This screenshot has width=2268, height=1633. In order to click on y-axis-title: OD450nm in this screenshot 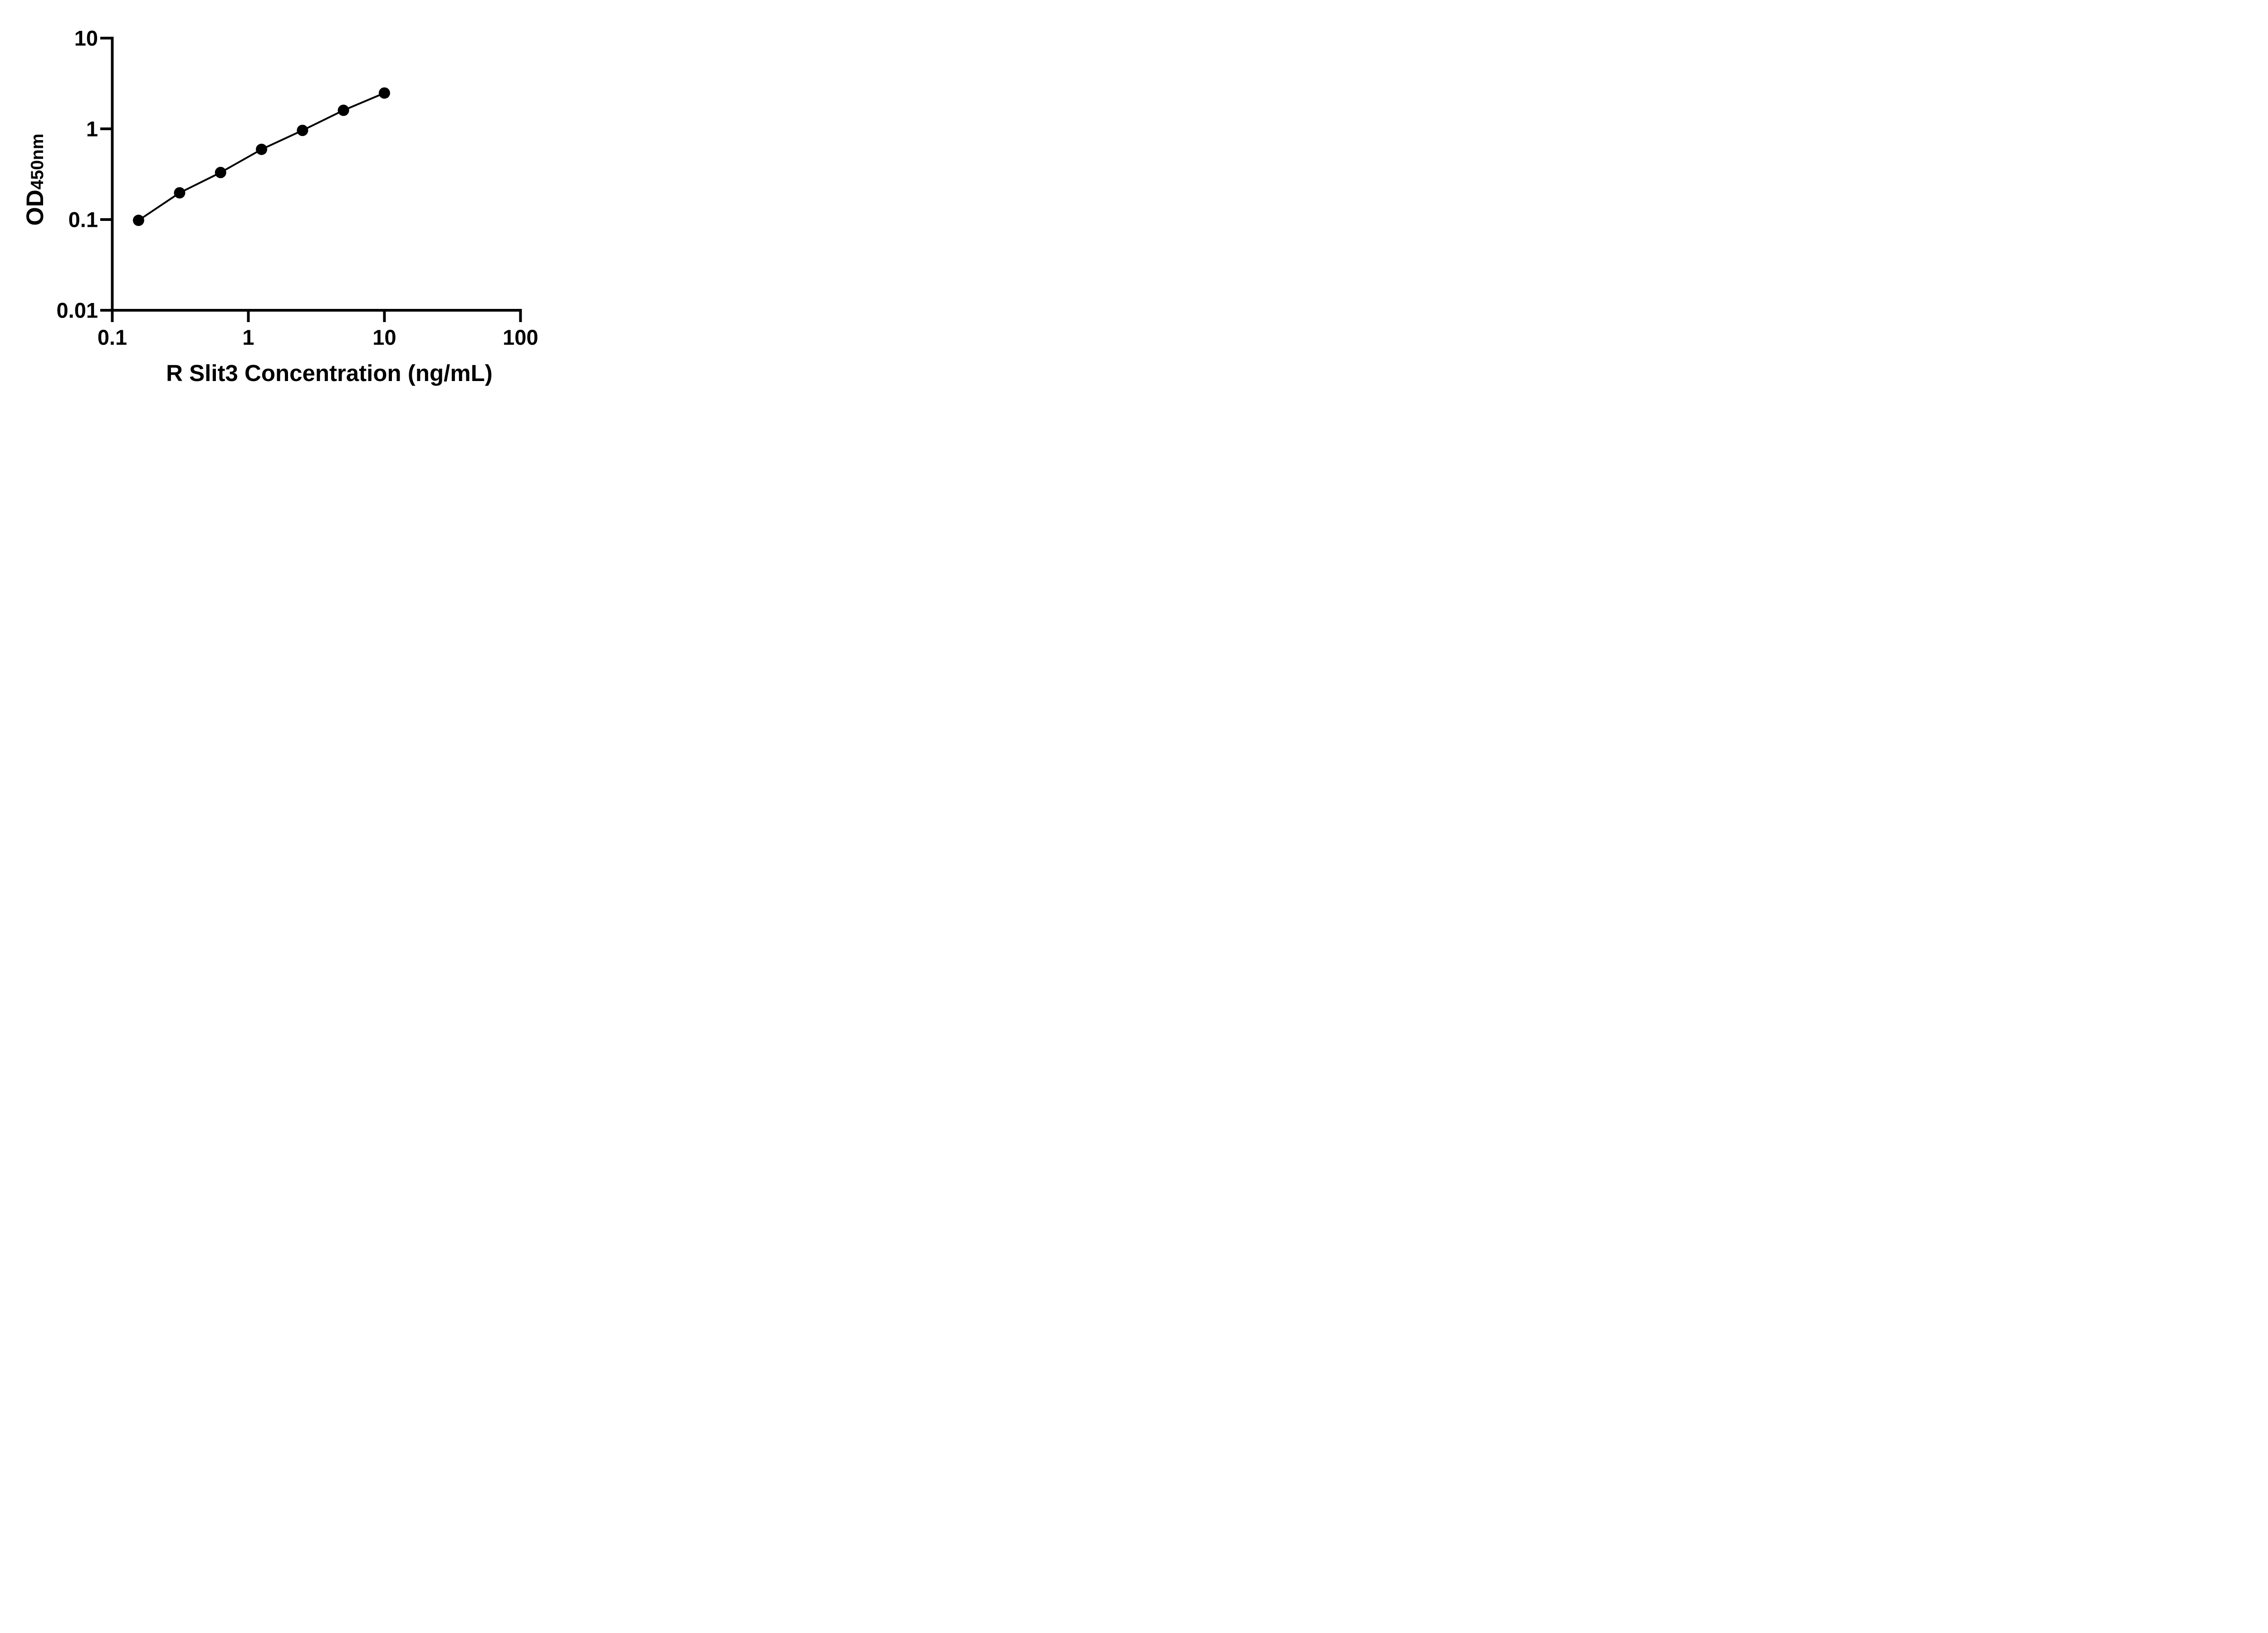, I will do `click(36, 179)`.